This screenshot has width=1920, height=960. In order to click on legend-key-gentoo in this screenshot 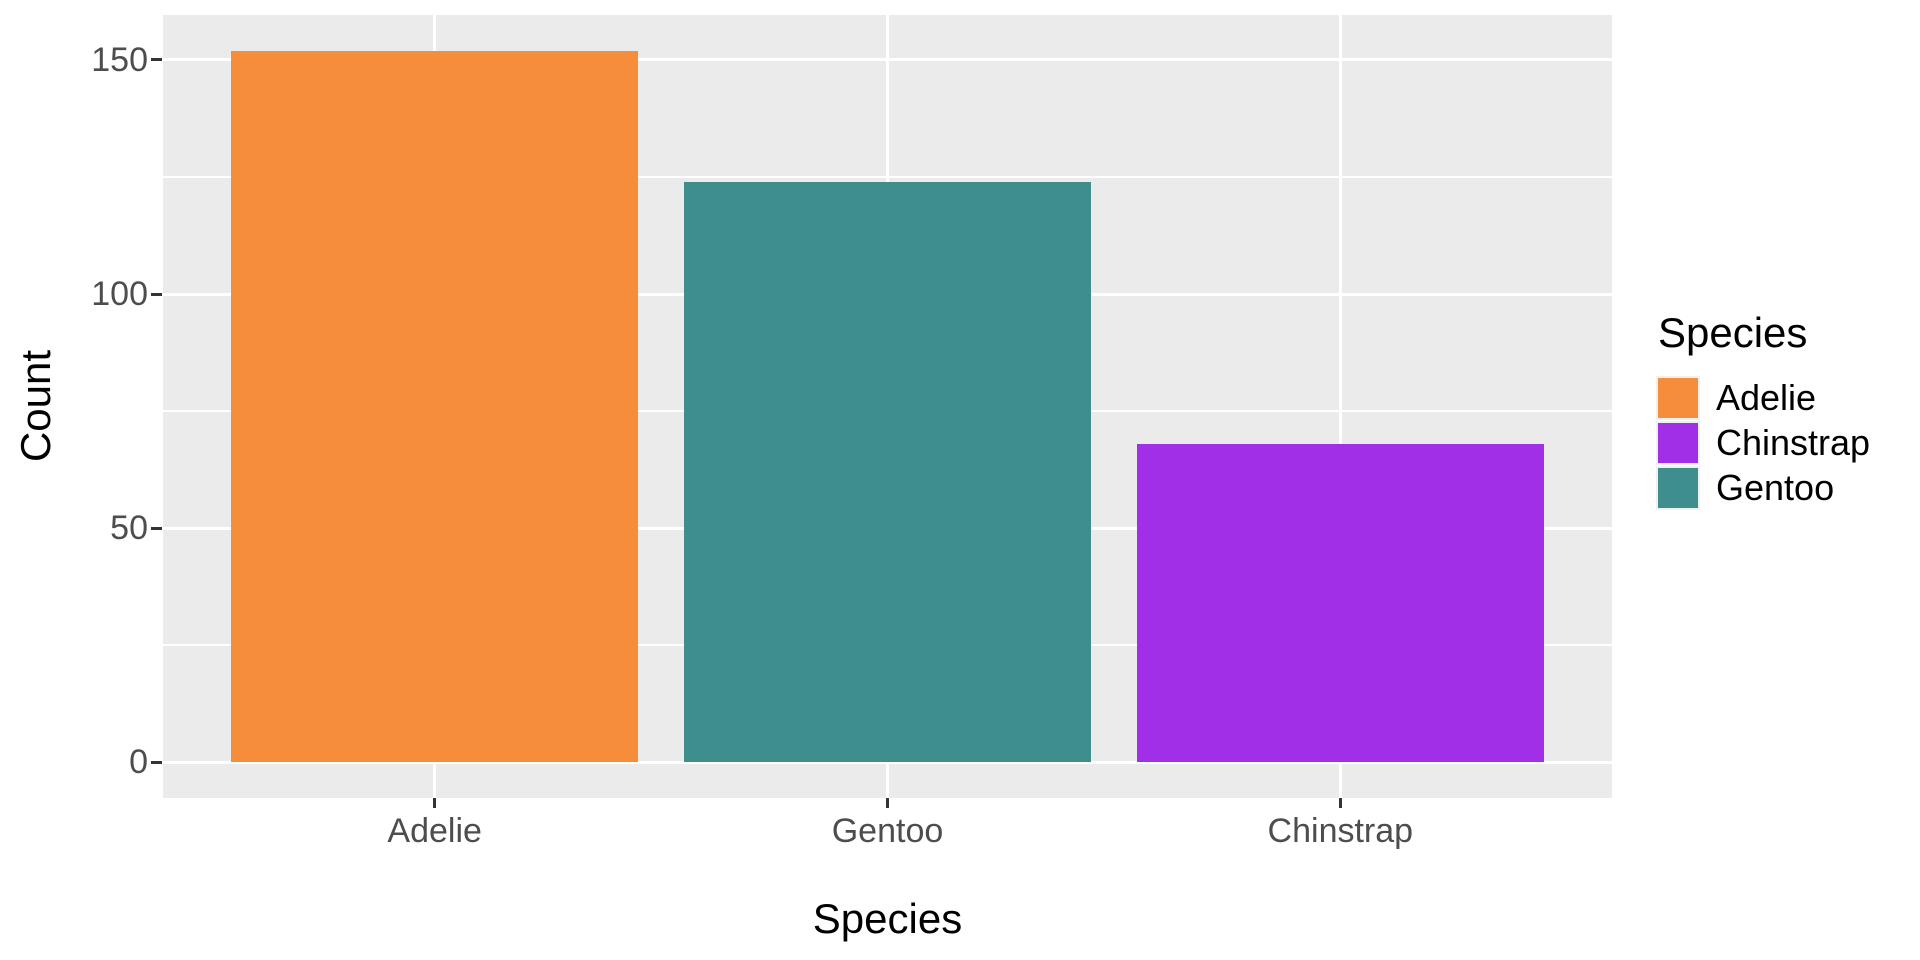, I will do `click(1678, 488)`.